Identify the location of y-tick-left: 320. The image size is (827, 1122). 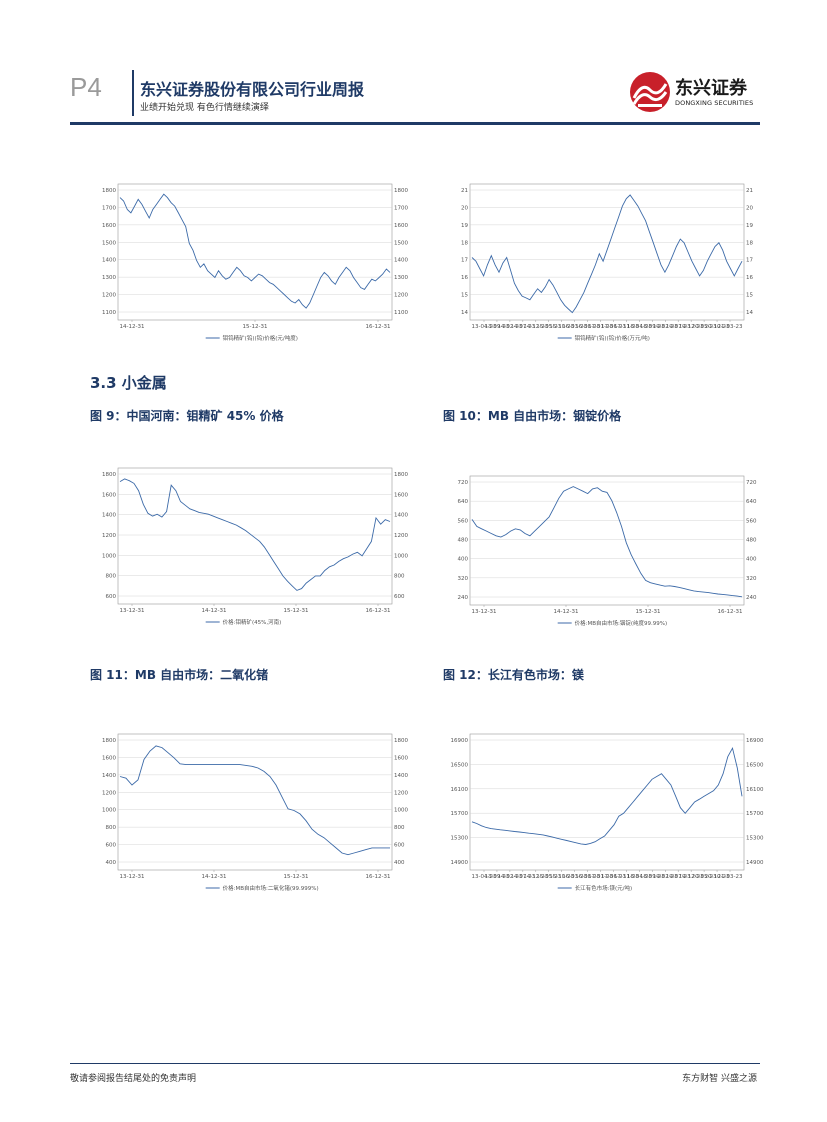
(463, 579).